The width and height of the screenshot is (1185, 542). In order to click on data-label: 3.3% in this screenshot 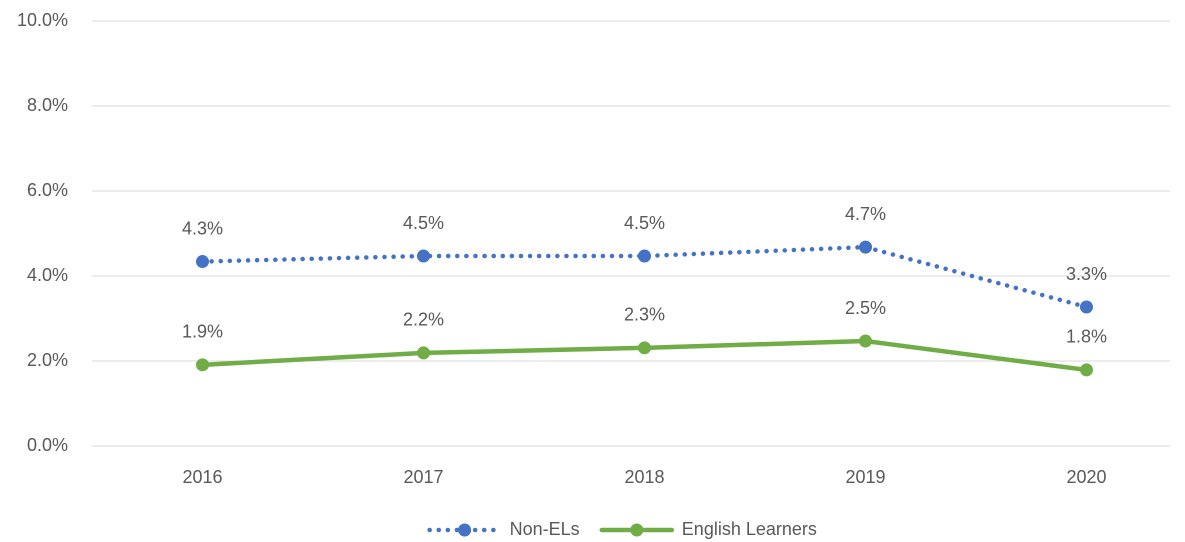, I will do `click(1086, 274)`.